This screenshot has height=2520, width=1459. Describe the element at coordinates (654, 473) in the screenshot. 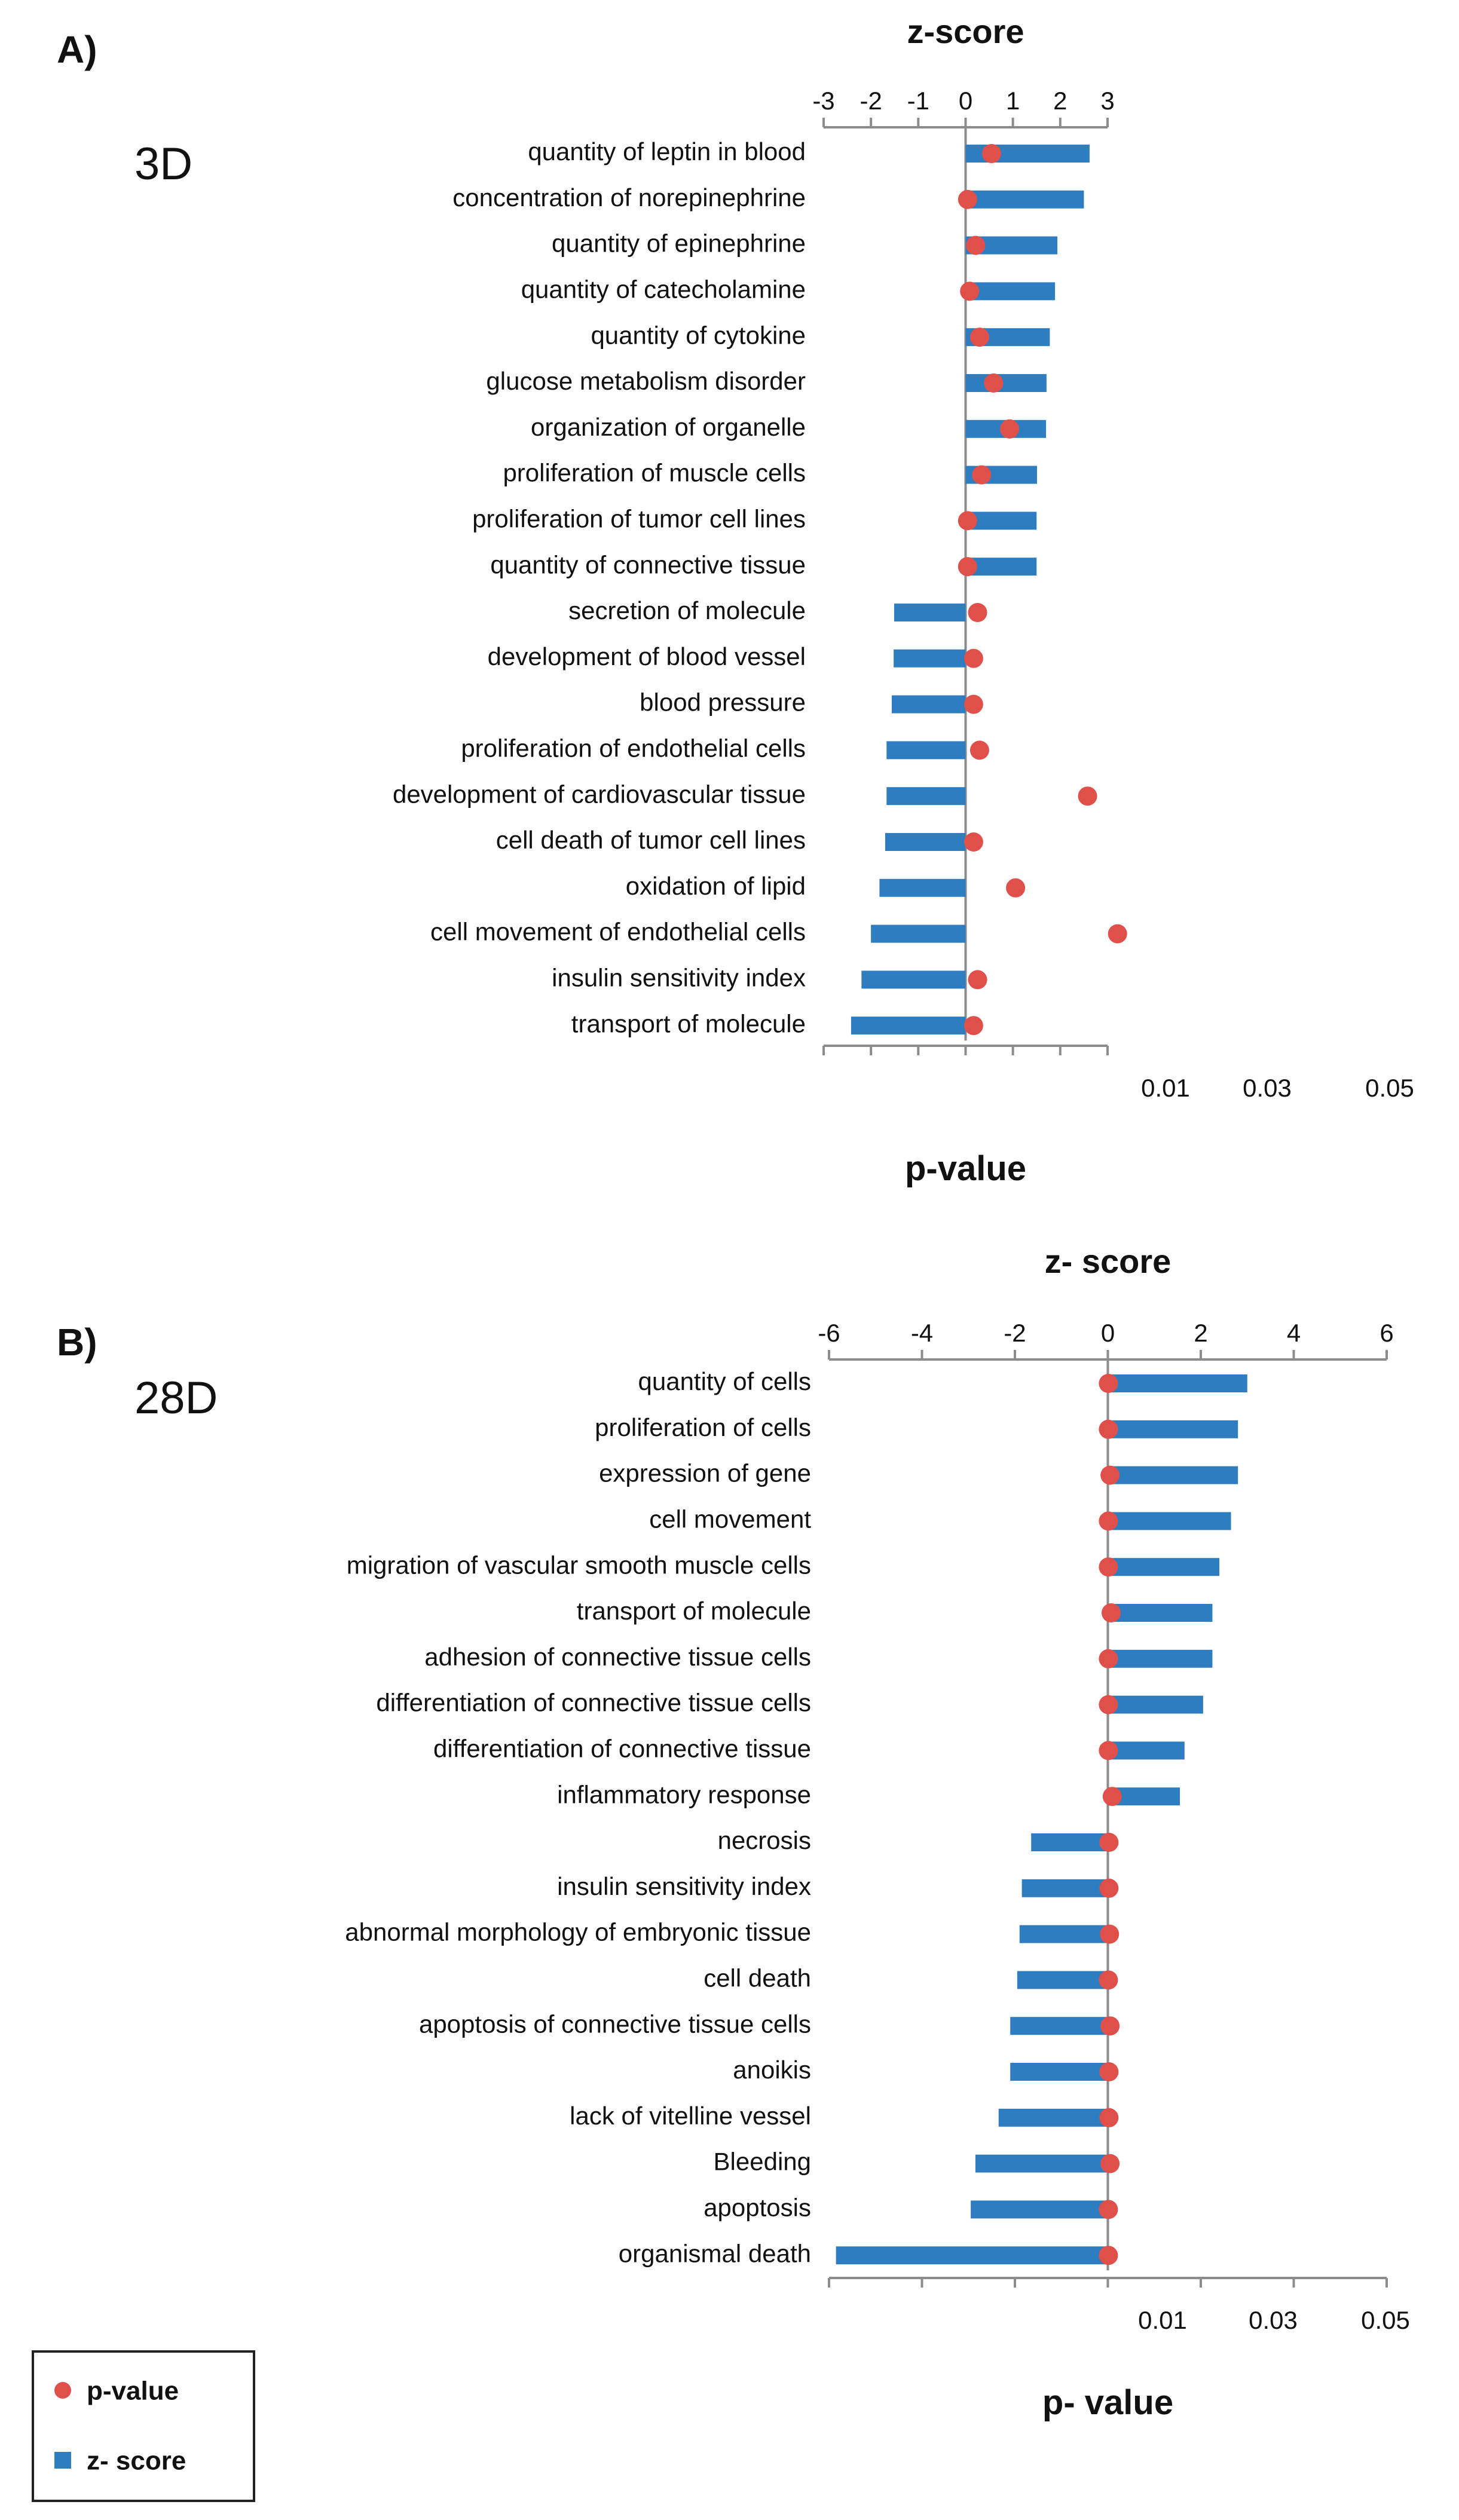

I see `category-label: proliferation of muscle cells` at that location.